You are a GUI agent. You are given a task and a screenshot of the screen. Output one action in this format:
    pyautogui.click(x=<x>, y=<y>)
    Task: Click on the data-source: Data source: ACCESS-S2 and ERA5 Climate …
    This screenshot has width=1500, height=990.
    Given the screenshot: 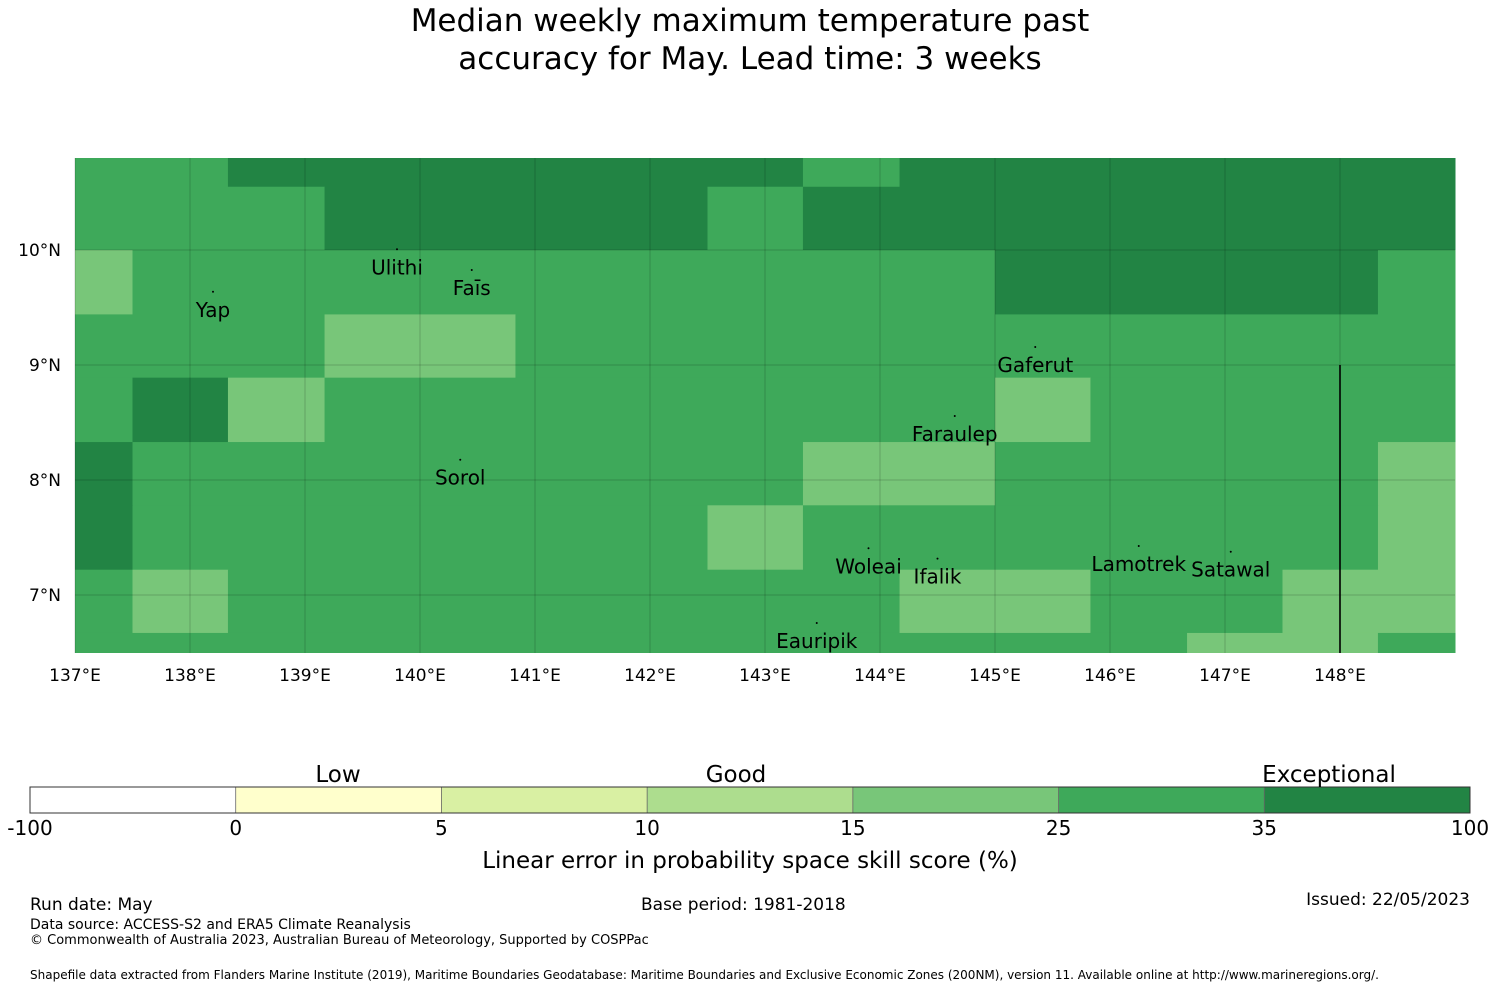 What is the action you would take?
    pyautogui.click(x=220, y=925)
    